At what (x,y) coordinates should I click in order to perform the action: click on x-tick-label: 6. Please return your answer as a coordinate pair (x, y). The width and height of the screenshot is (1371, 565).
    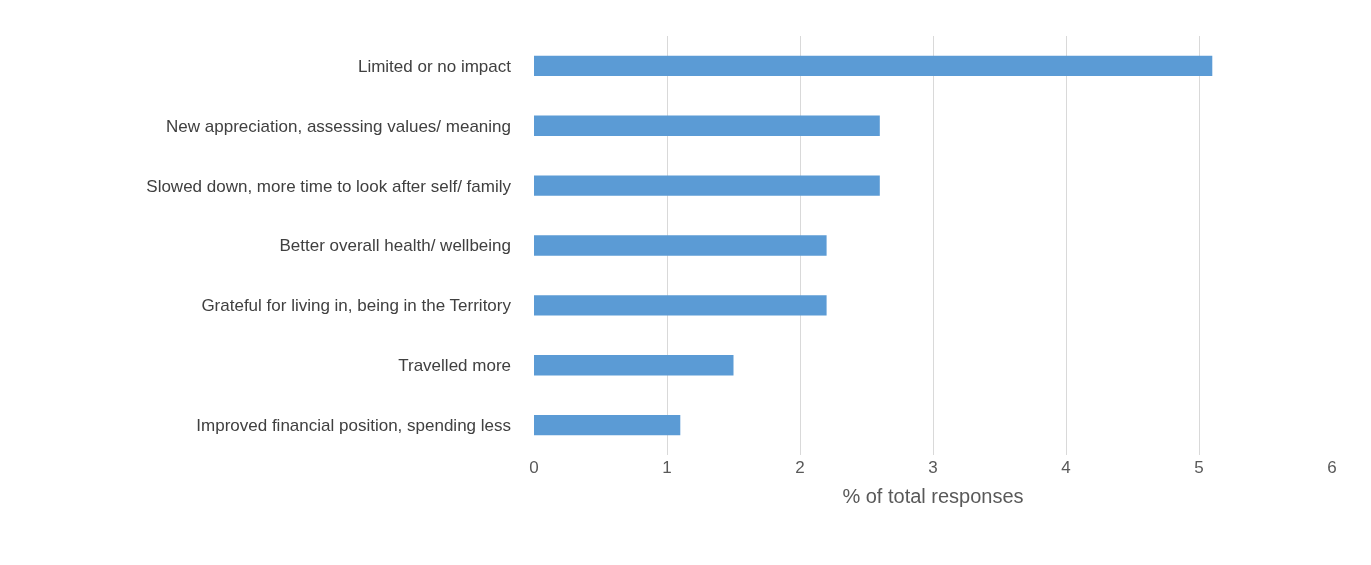
    Looking at the image, I should click on (1332, 467).